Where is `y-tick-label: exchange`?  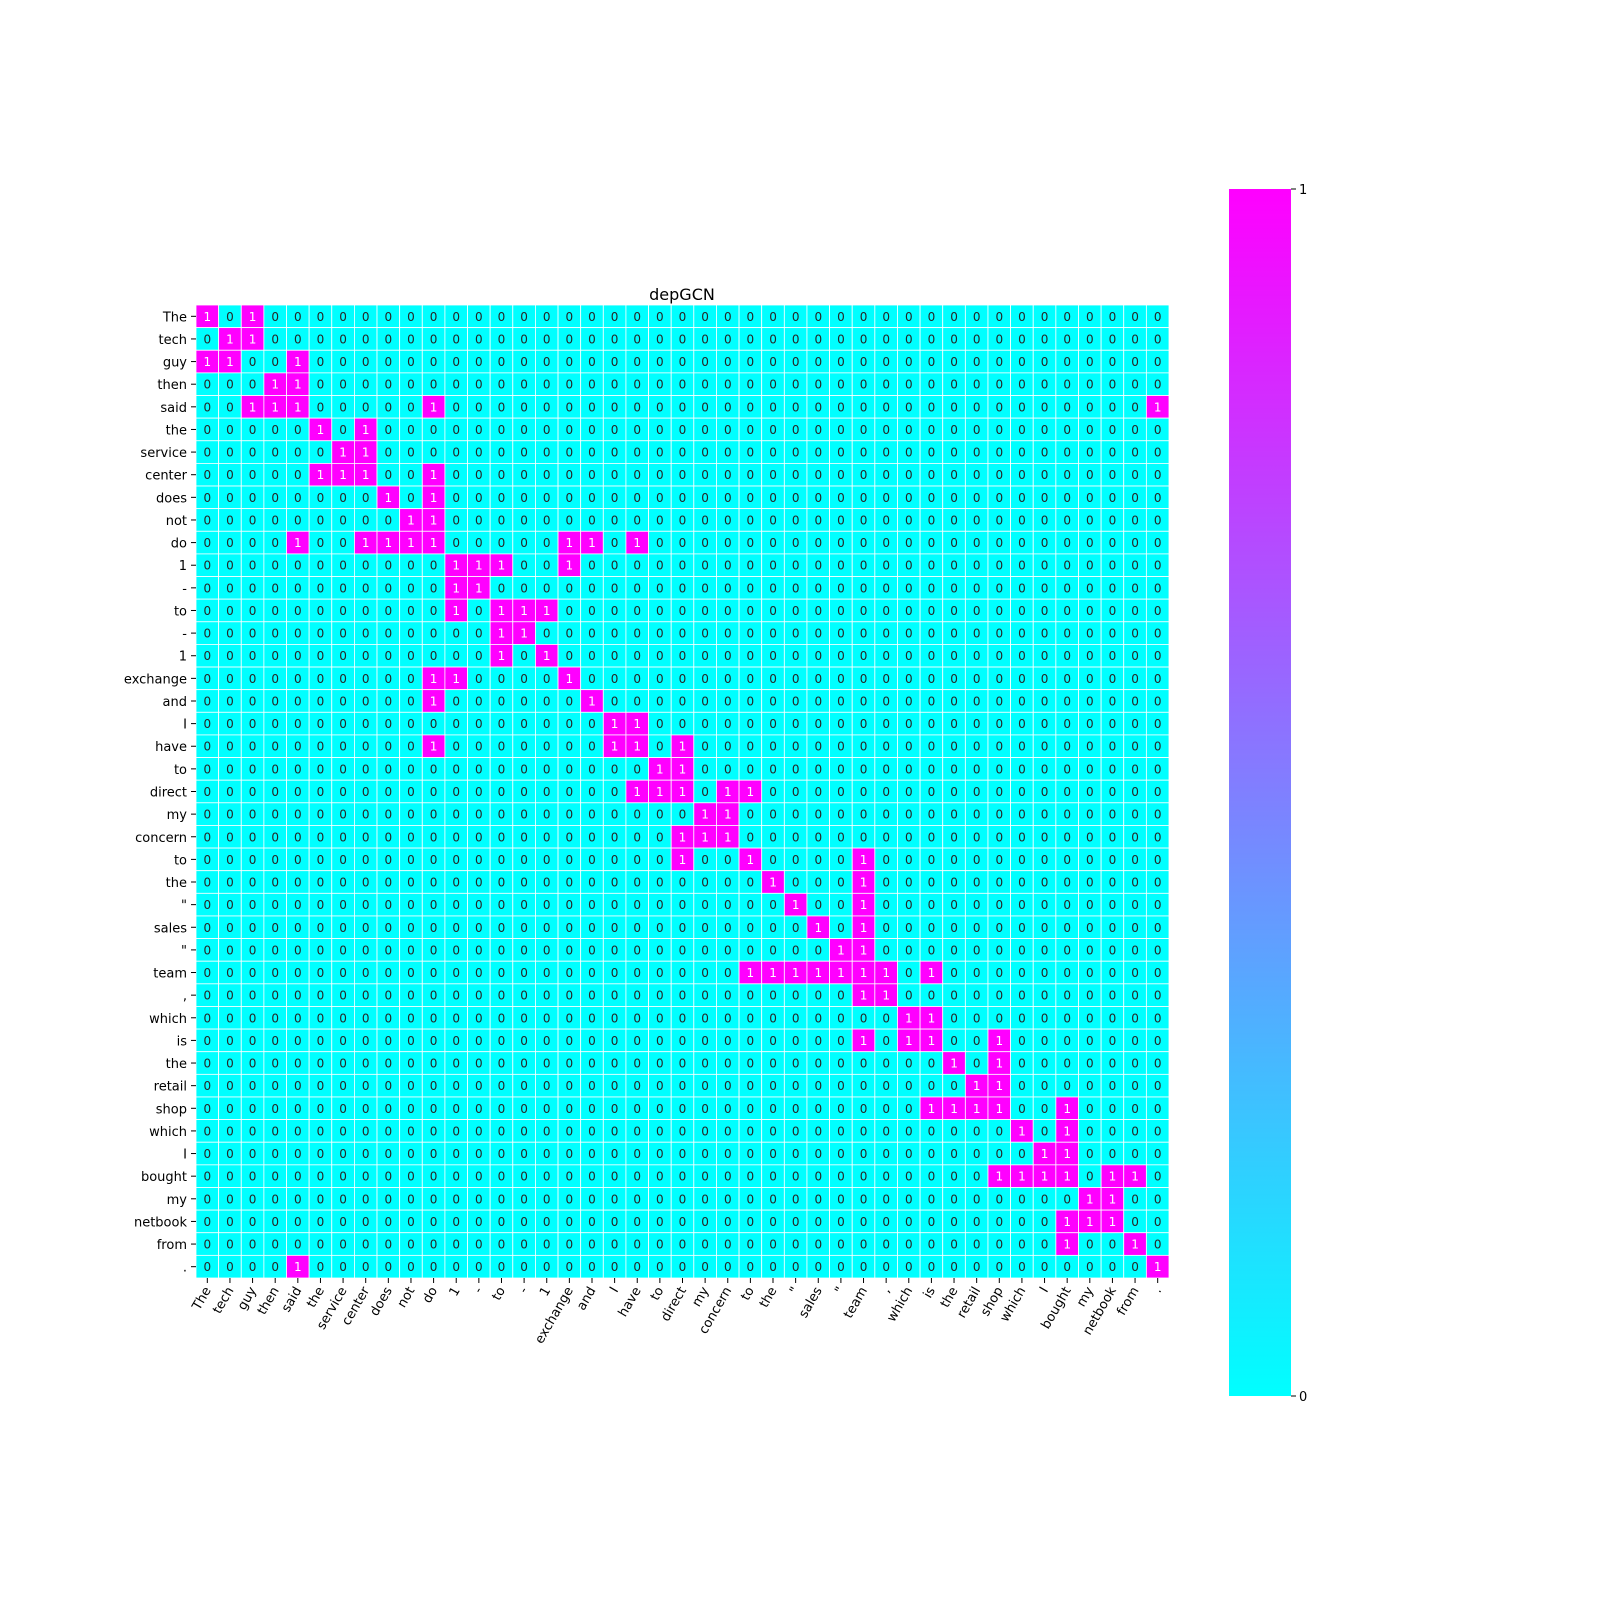
y-tick-label: exchange is located at coordinates (155, 679).